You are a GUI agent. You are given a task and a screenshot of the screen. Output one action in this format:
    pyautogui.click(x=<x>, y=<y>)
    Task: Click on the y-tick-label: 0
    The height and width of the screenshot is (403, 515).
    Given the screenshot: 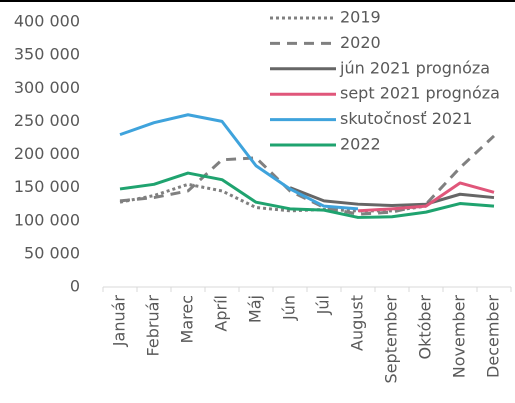 What is the action you would take?
    pyautogui.click(x=75, y=286)
    